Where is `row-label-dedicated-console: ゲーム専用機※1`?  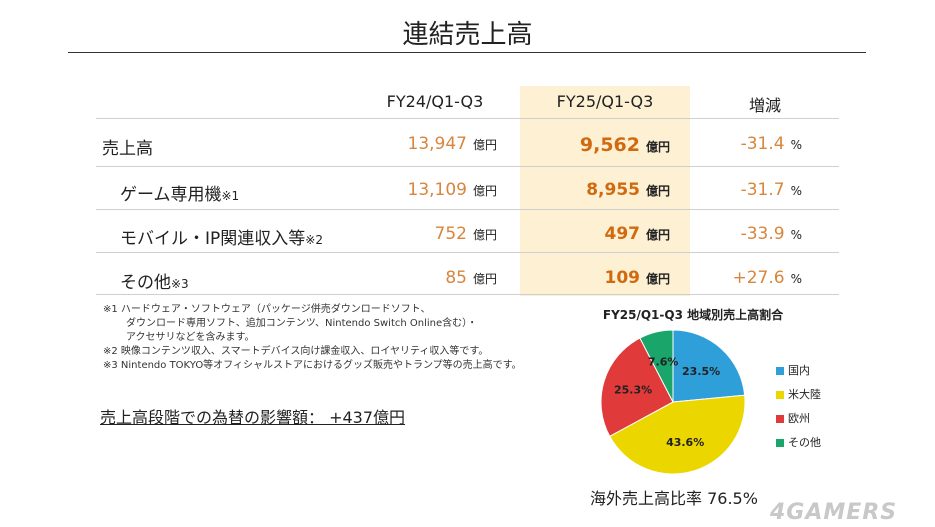
row-label-dedicated-console: ゲーム専用機※1 is located at coordinates (180, 195).